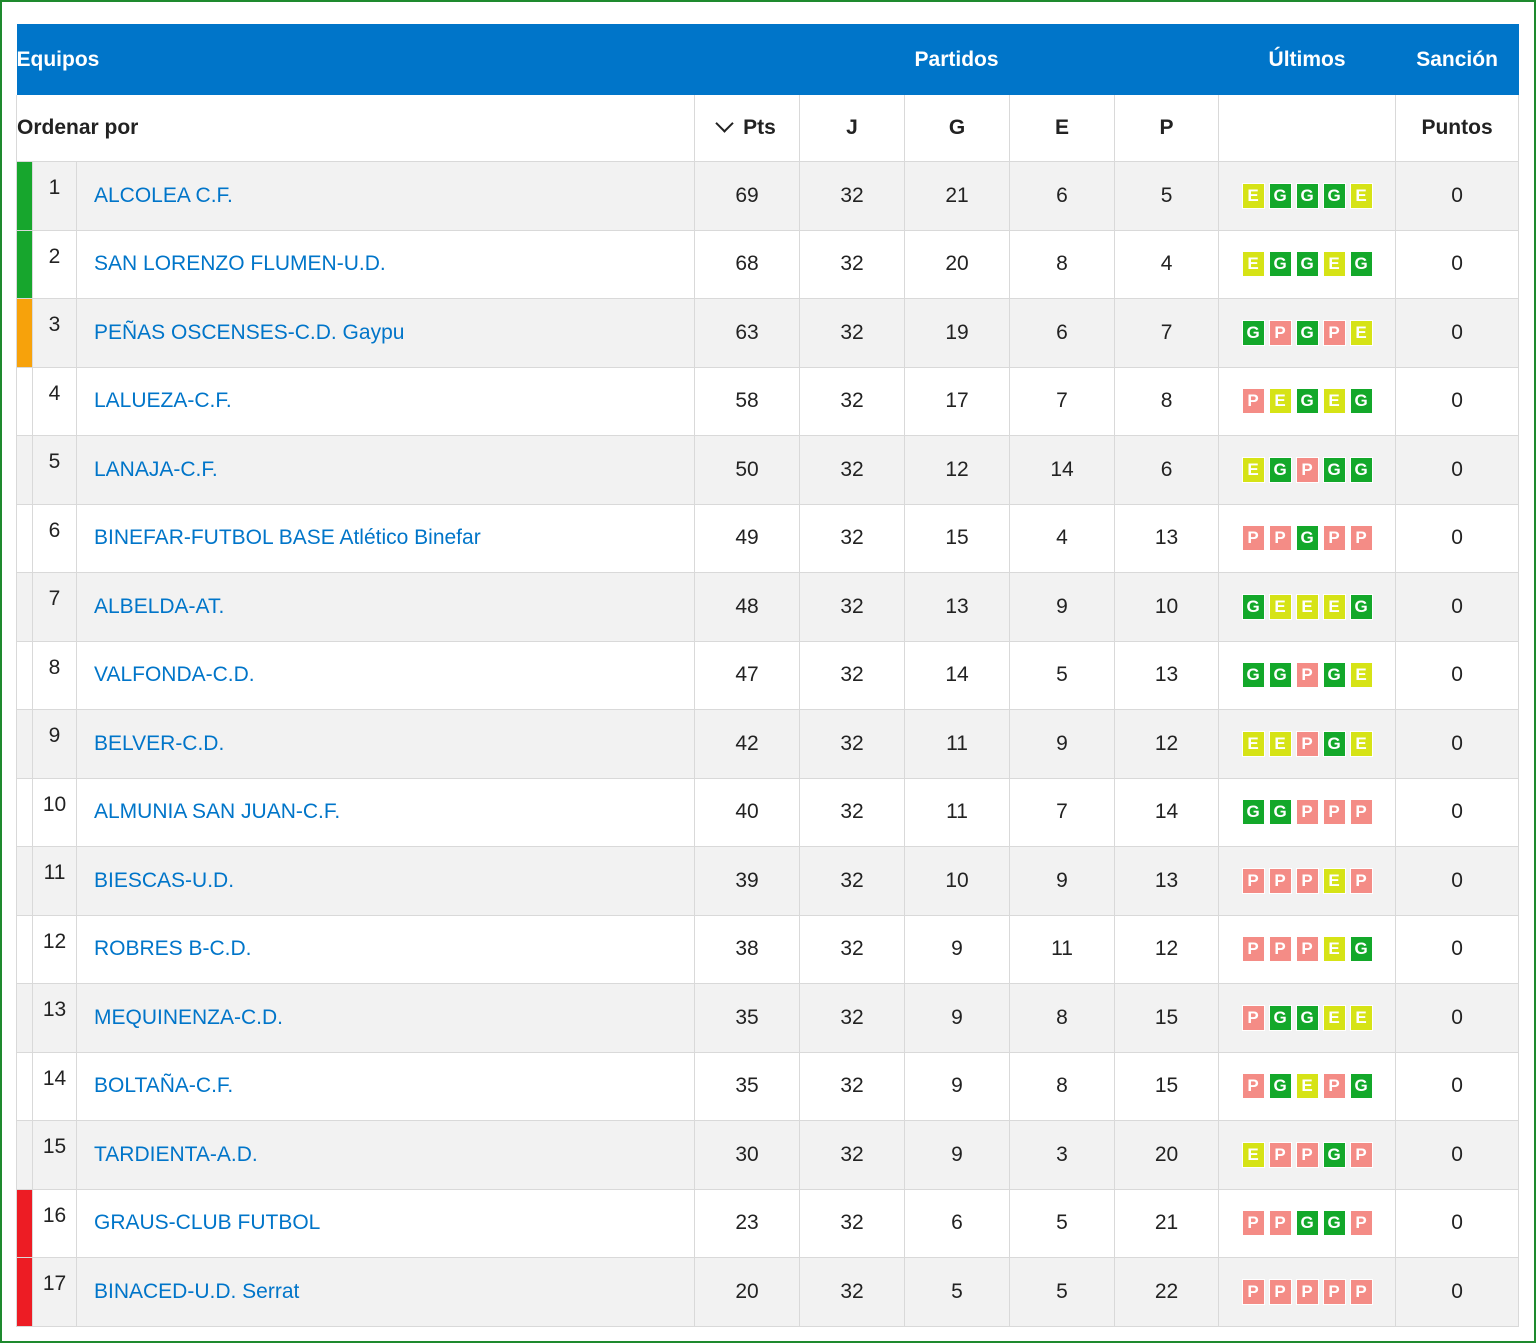  I want to click on team-link: SAN LORENZO FLUMEN-U.D., so click(240, 264).